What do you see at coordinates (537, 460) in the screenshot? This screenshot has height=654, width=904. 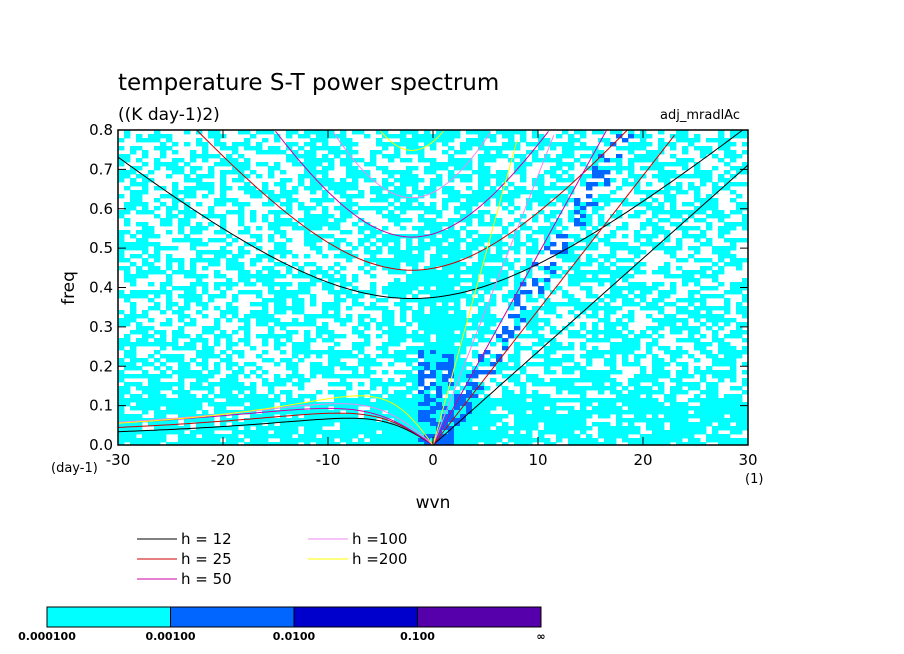 I see `x-tick-label: 10` at bounding box center [537, 460].